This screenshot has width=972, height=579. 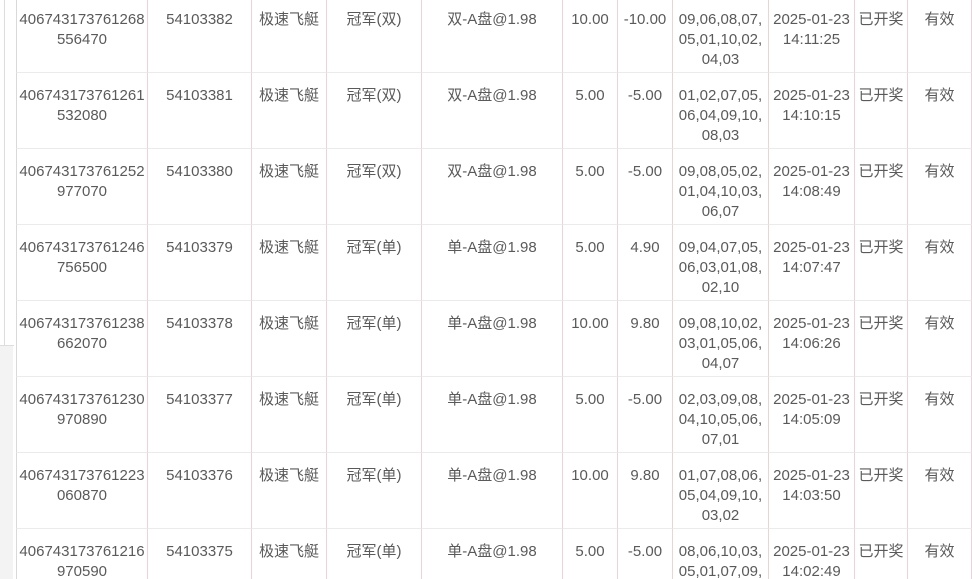 I want to click on cell-order-no: 54103376, so click(x=200, y=491).